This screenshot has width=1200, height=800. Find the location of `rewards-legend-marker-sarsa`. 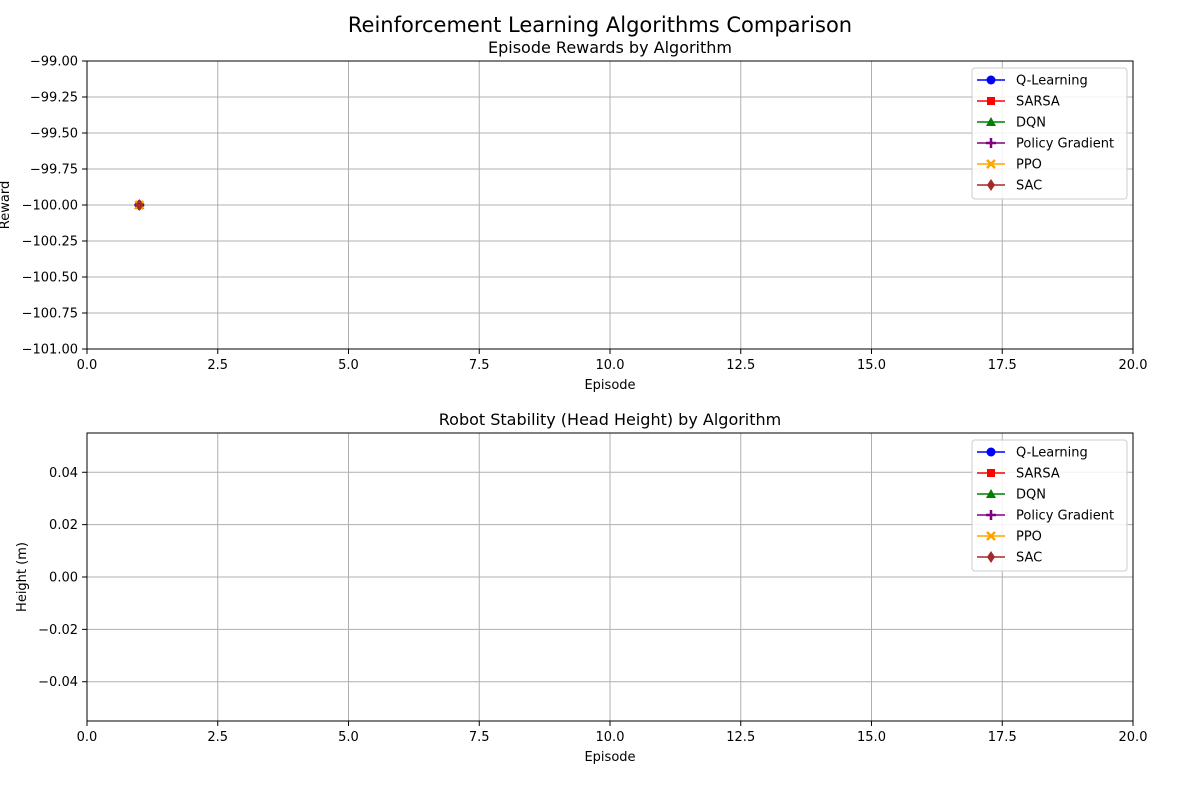

rewards-legend-marker-sarsa is located at coordinates (991, 101).